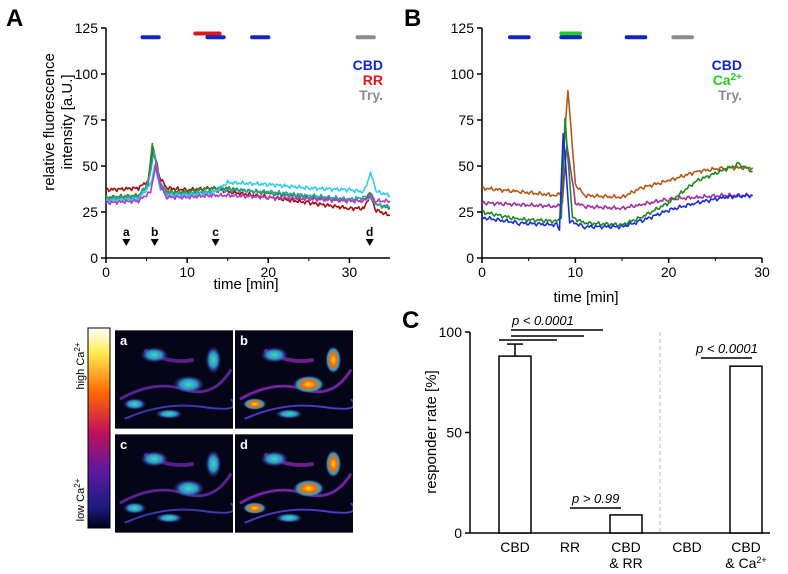  Describe the element at coordinates (126, 232) in the screenshot. I see `time-marker-label: a` at that location.